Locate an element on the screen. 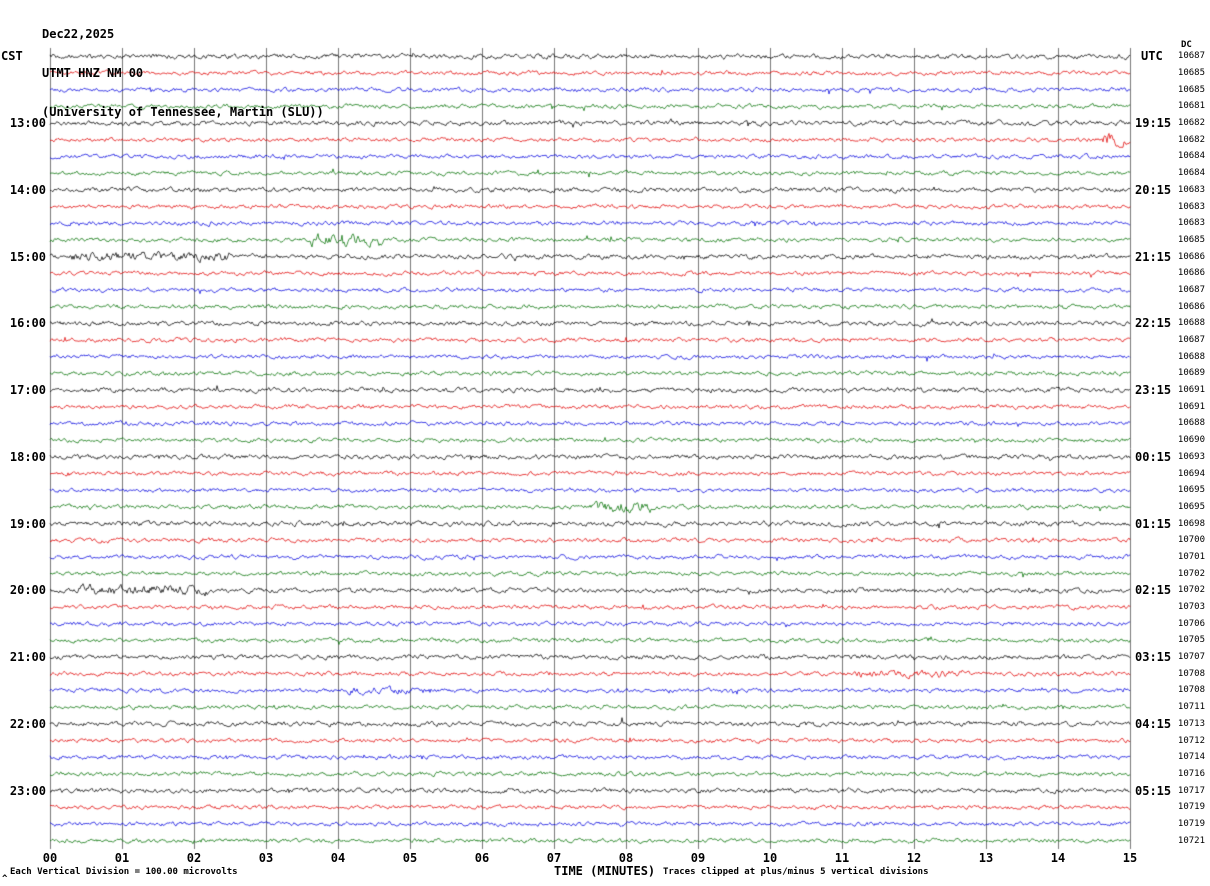 Image resolution: width=1210 pixels, height=886 pixels. scale-marker-icon: ^ is located at coordinates (5, 879).